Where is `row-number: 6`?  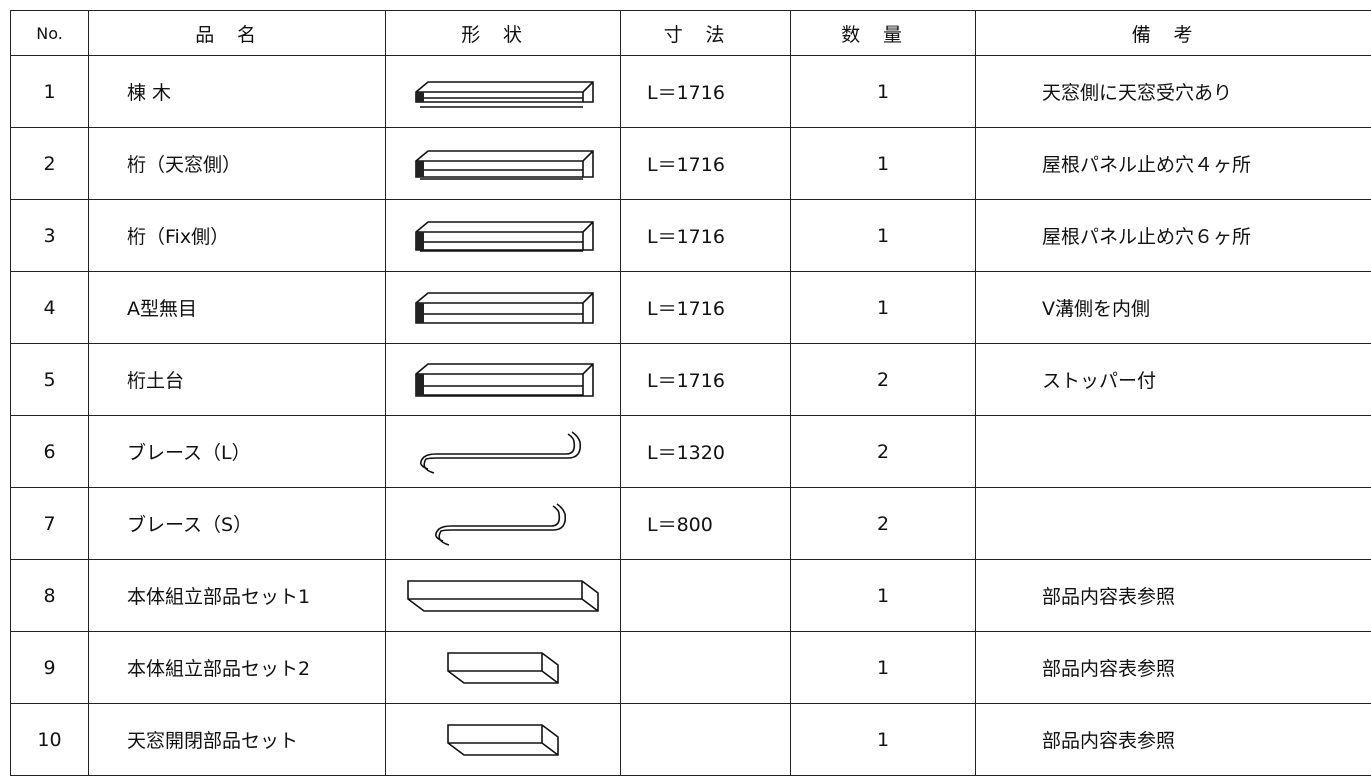
row-number: 6 is located at coordinates (49, 451).